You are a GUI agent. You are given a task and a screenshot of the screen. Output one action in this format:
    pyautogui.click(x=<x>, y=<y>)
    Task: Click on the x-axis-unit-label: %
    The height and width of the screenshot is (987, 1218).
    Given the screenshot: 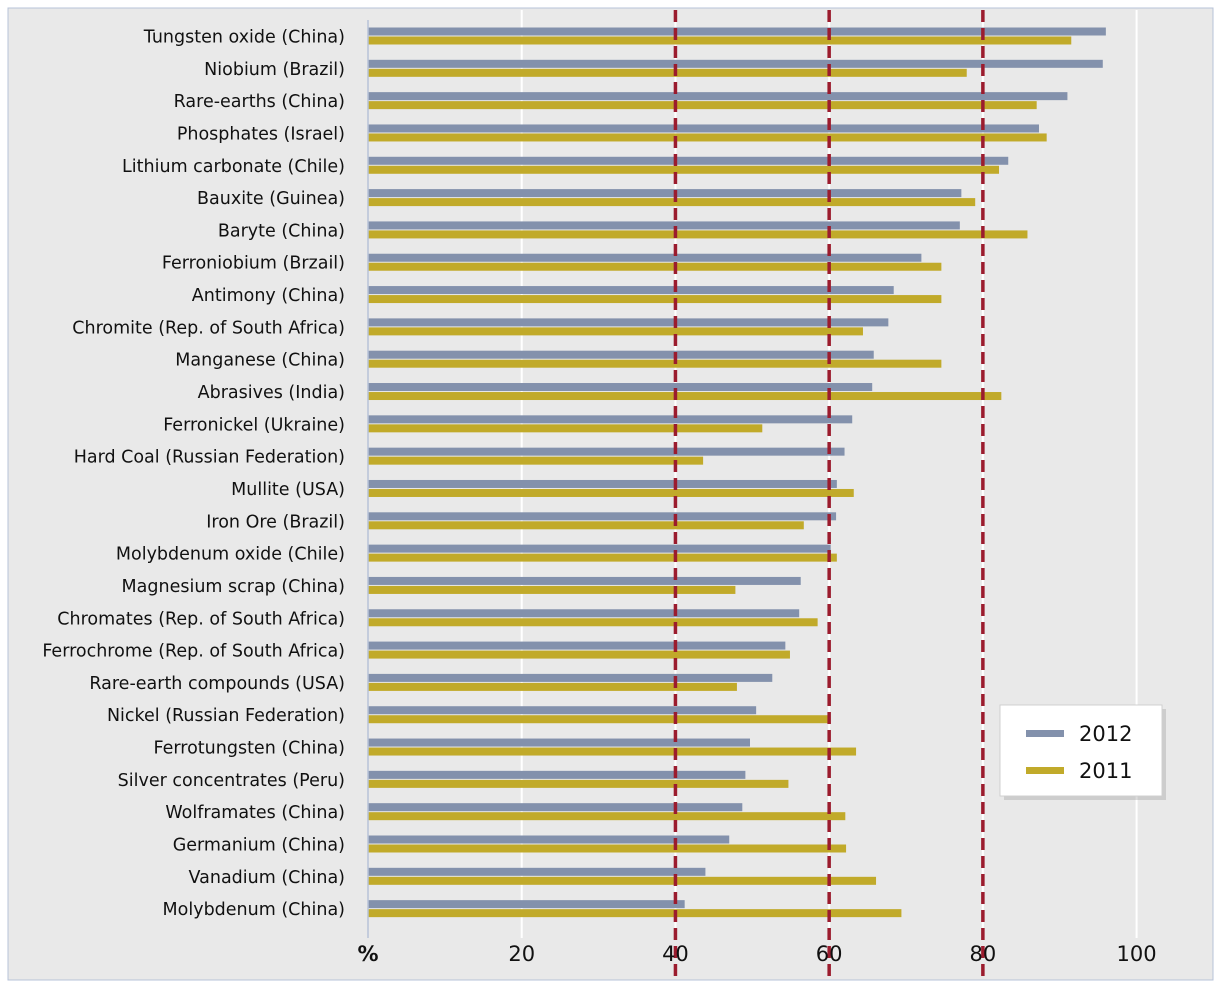 What is the action you would take?
    pyautogui.click(x=367, y=954)
    